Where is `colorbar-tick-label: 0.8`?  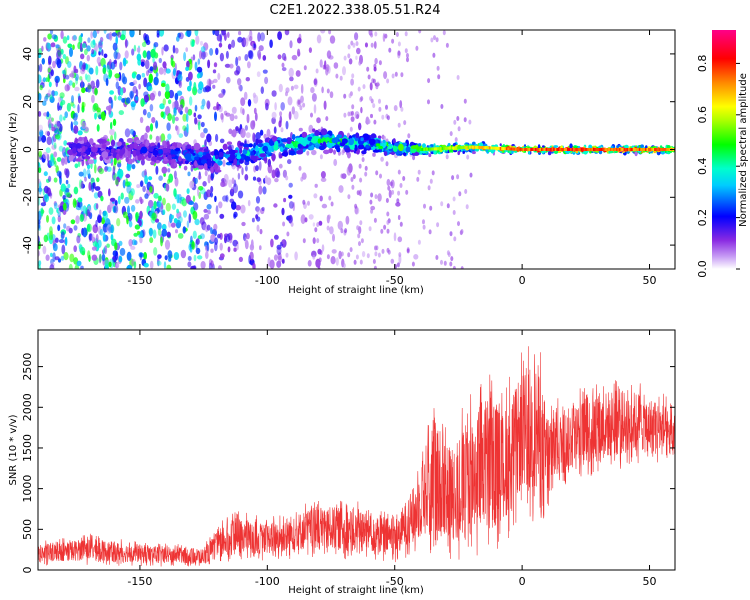 colorbar-tick-label: 0.8 is located at coordinates (702, 63).